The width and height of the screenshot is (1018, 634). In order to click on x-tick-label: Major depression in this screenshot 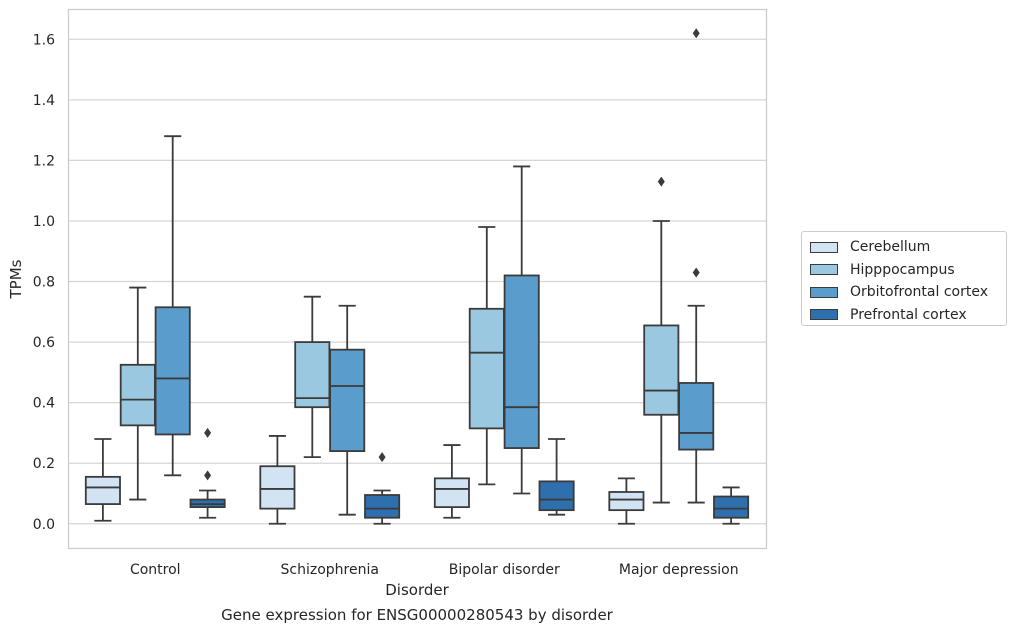, I will do `click(679, 570)`.